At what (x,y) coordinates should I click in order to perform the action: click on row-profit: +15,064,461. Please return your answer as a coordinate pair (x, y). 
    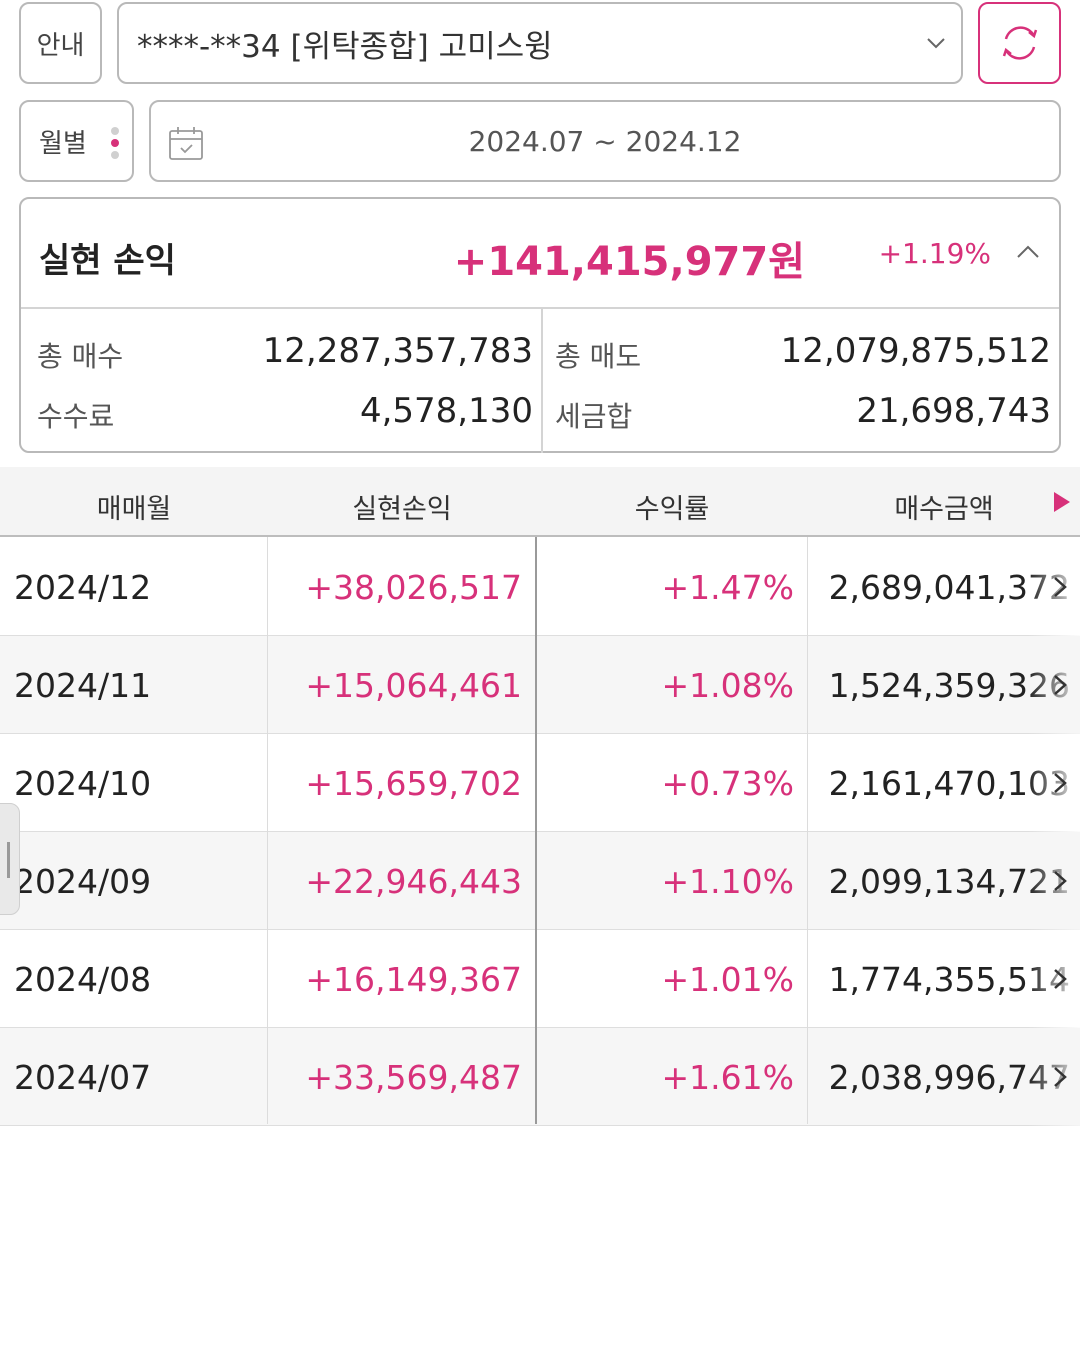
    Looking at the image, I should click on (413, 685).